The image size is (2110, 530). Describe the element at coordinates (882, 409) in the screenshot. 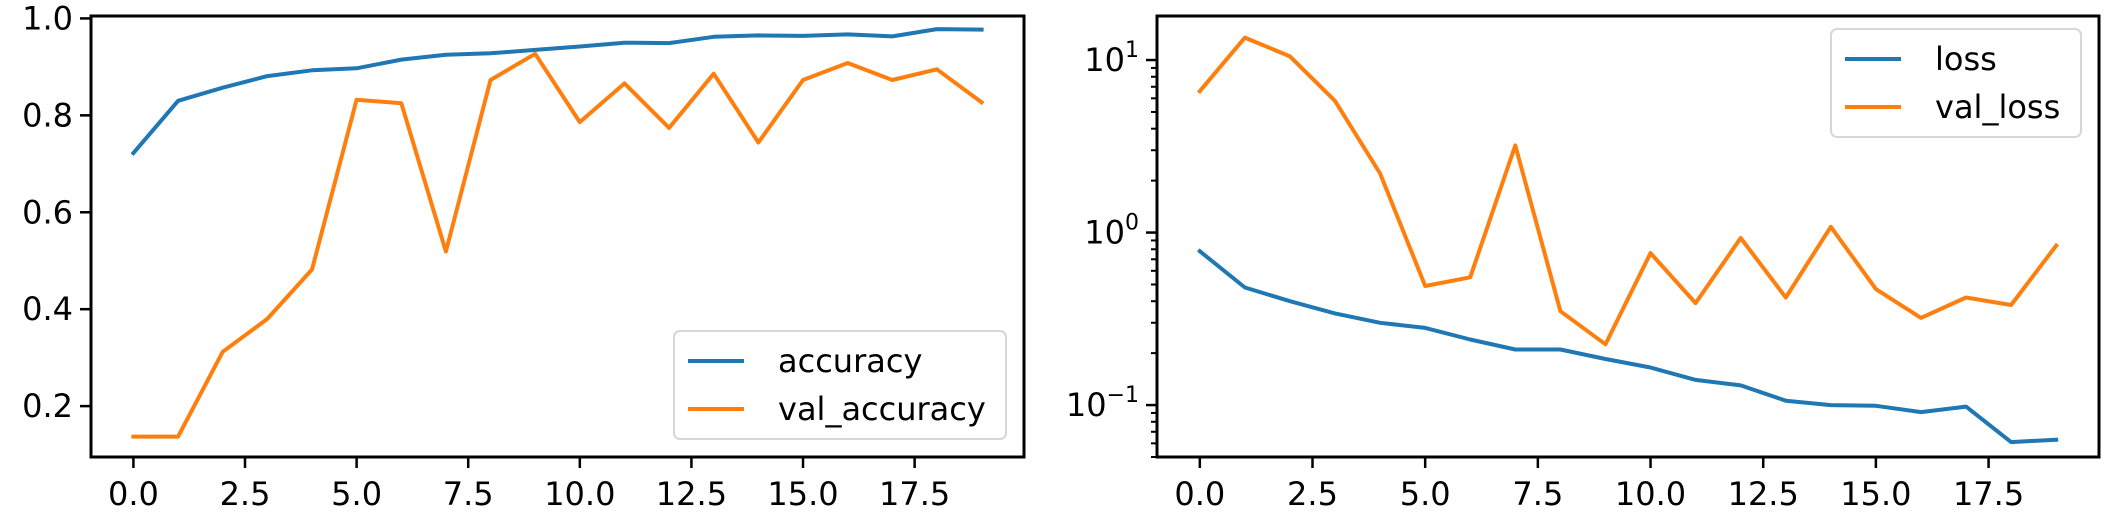

I see `legend-label-val-accuracy: val_accuracy` at that location.